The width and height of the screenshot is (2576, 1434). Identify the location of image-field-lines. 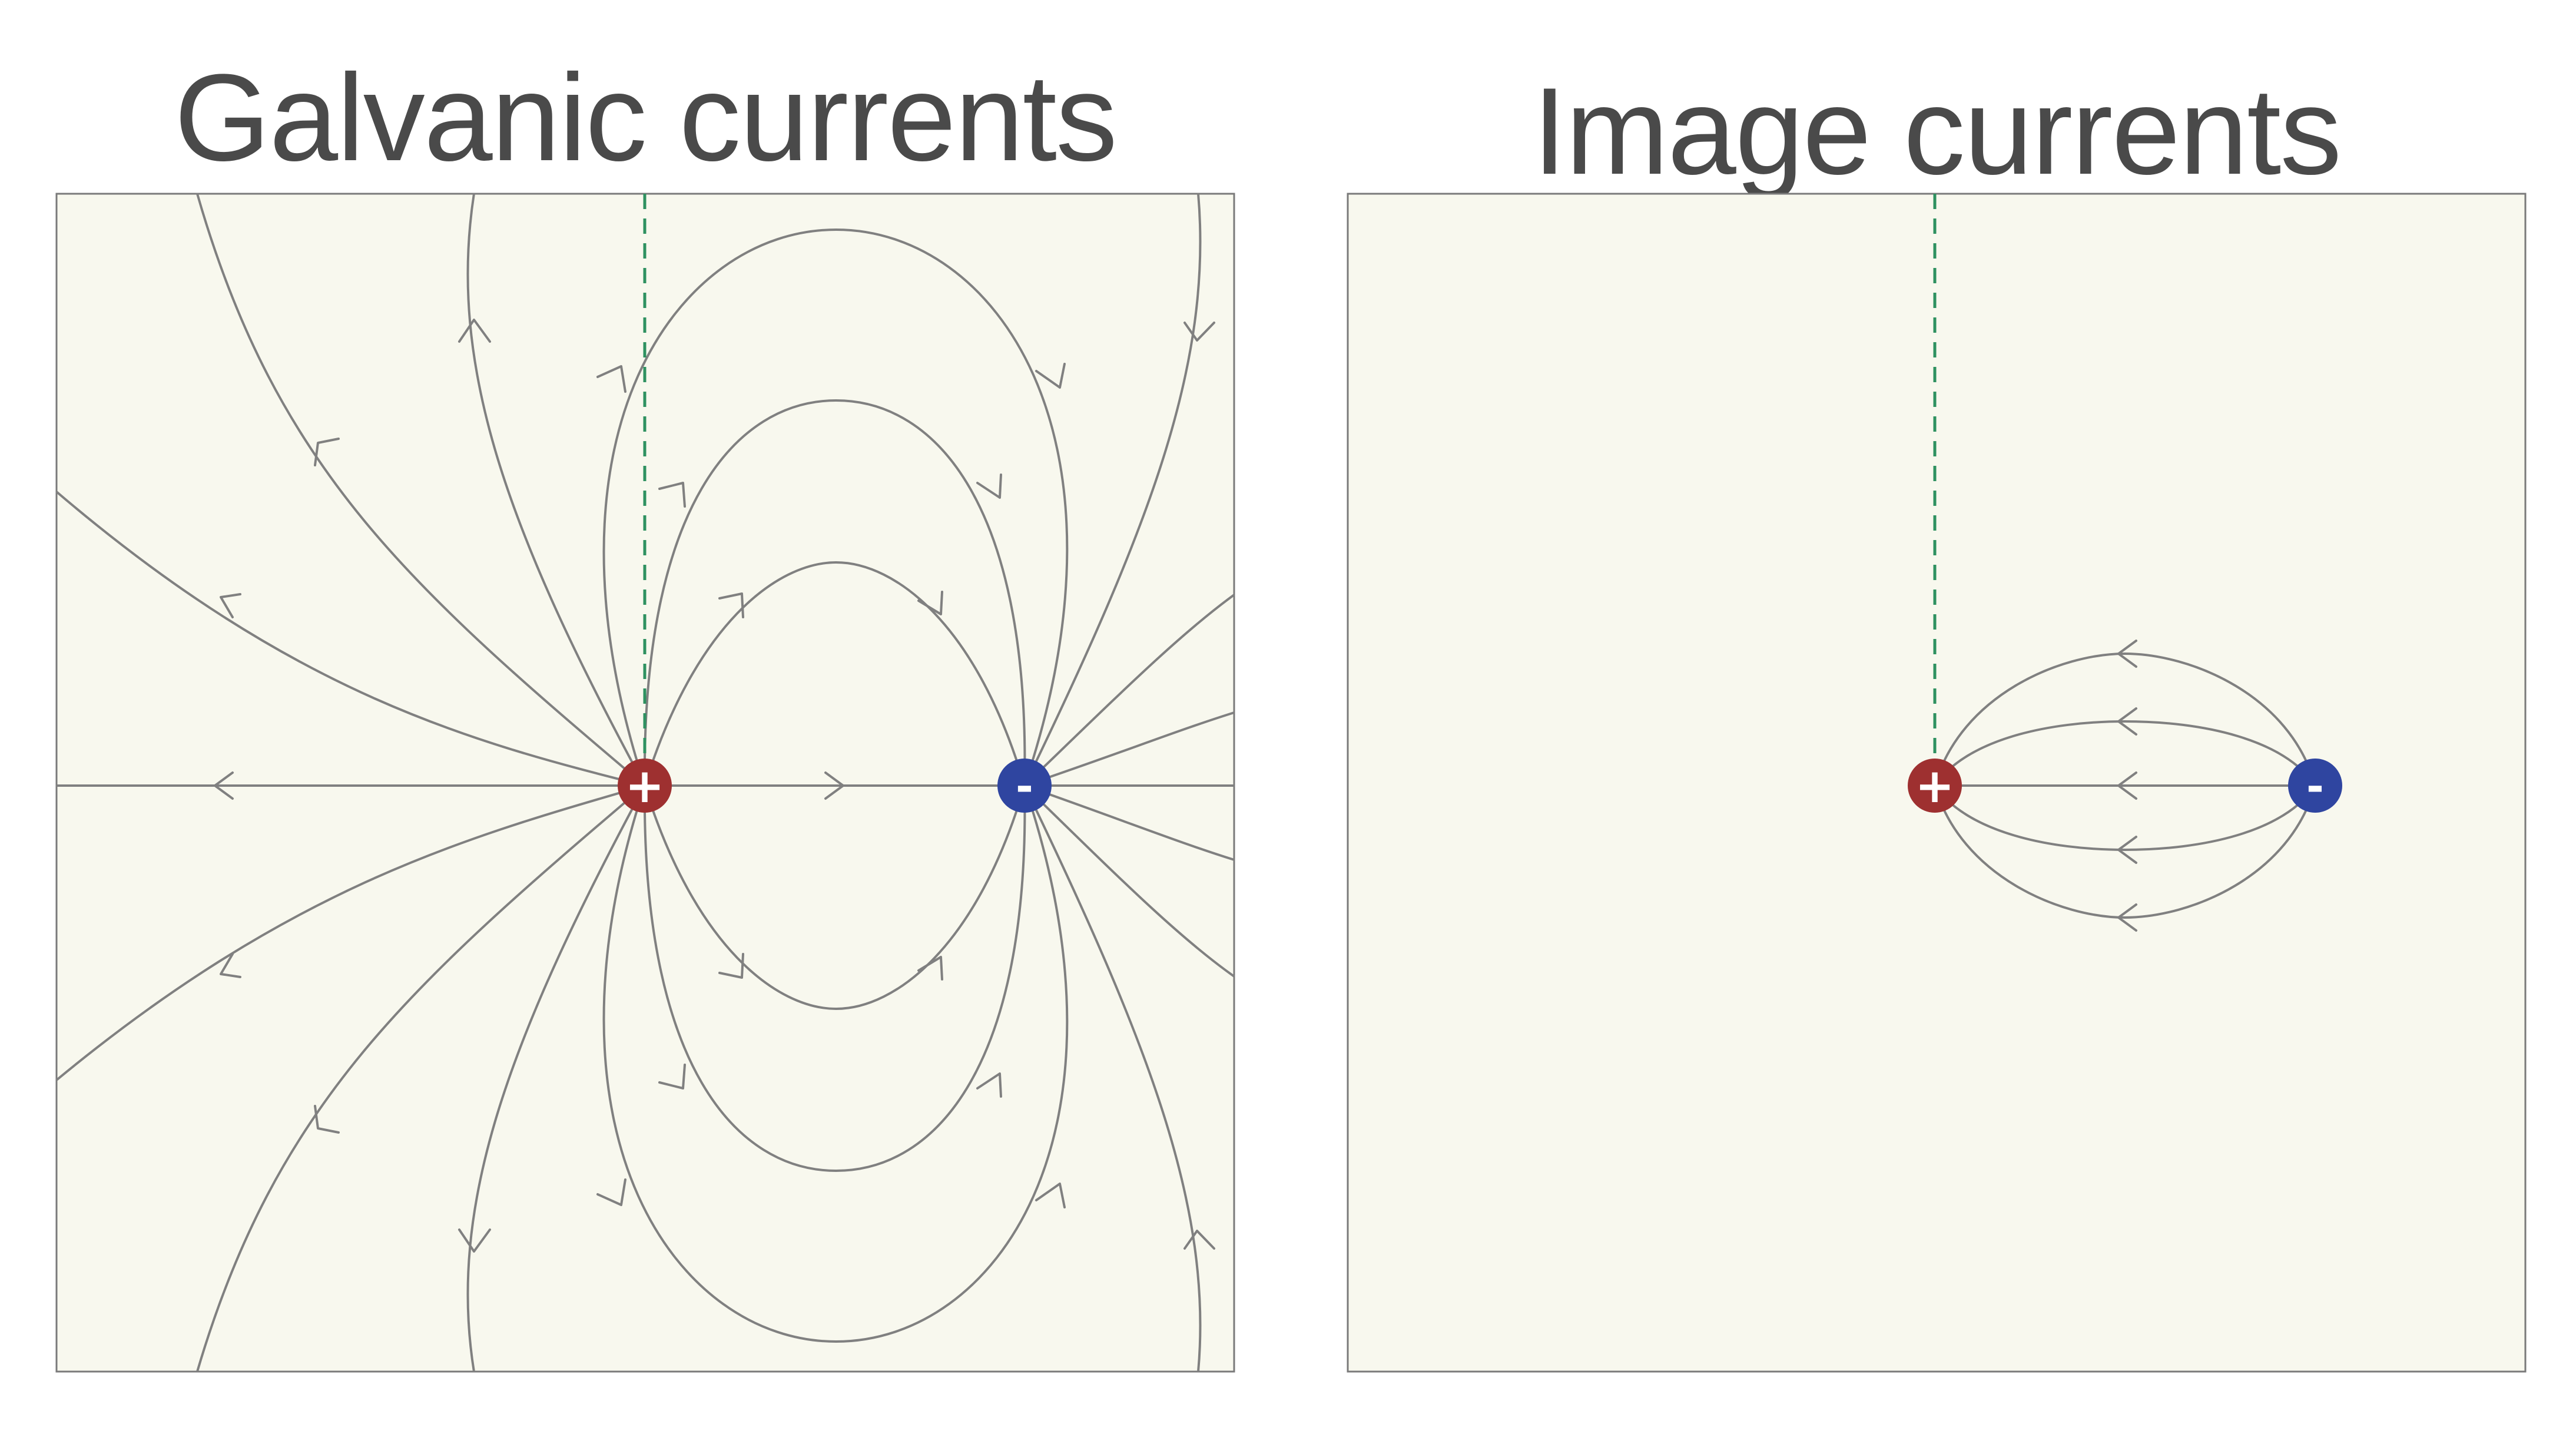
(2125, 785).